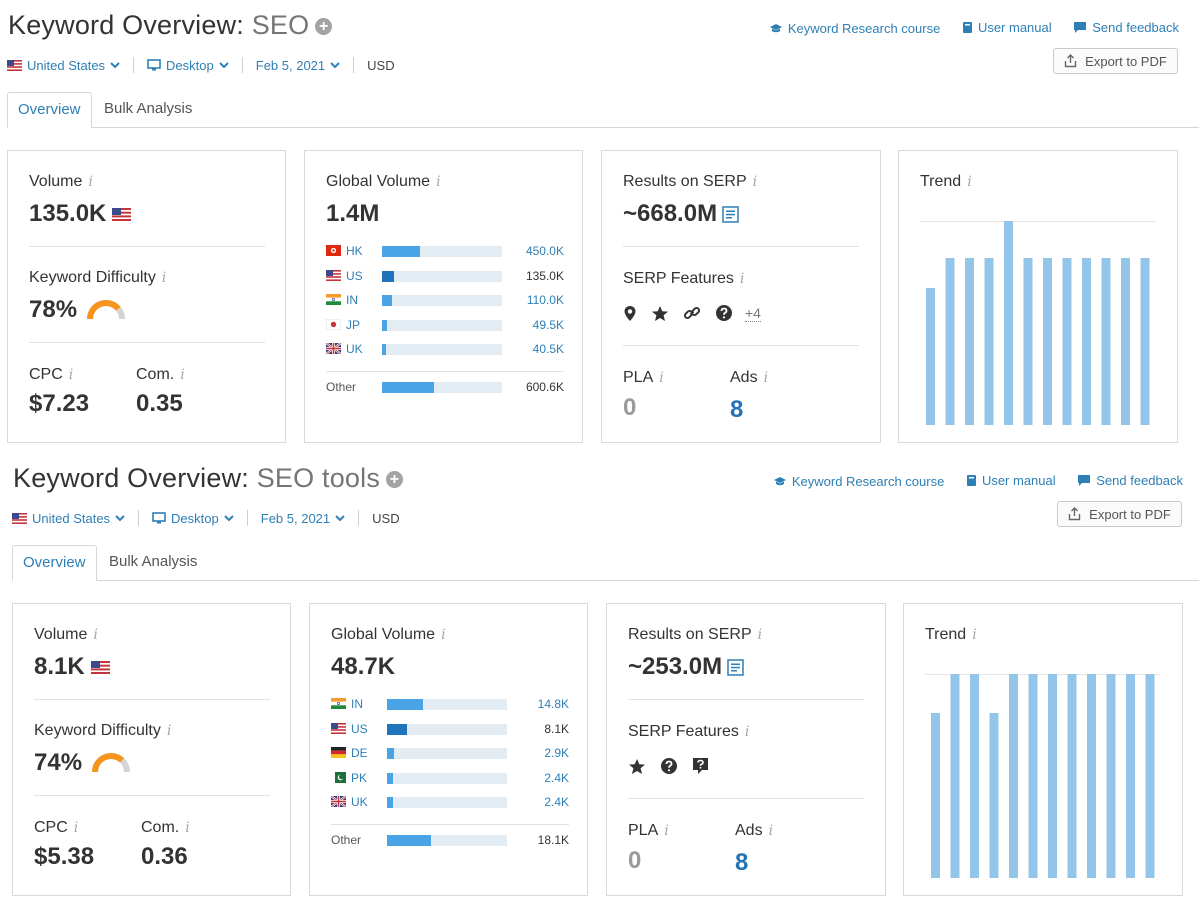  I want to click on country-row-in: IN 14.8K, so click(450, 704).